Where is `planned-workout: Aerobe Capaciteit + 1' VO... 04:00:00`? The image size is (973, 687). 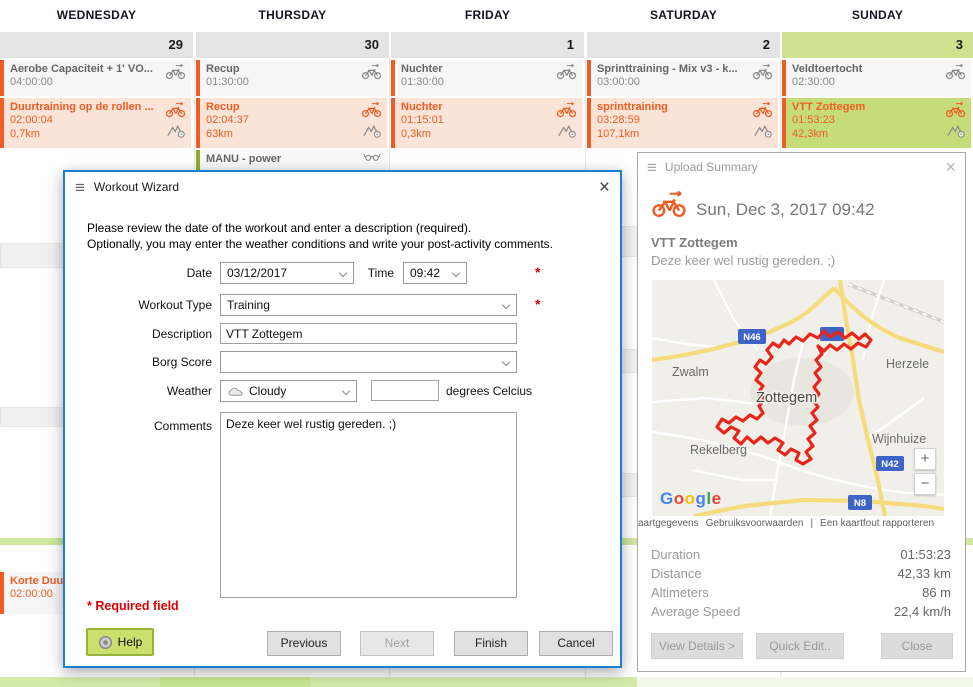
planned-workout: Aerobe Capaciteit + 1' VO... 04:00:00 is located at coordinates (95, 78).